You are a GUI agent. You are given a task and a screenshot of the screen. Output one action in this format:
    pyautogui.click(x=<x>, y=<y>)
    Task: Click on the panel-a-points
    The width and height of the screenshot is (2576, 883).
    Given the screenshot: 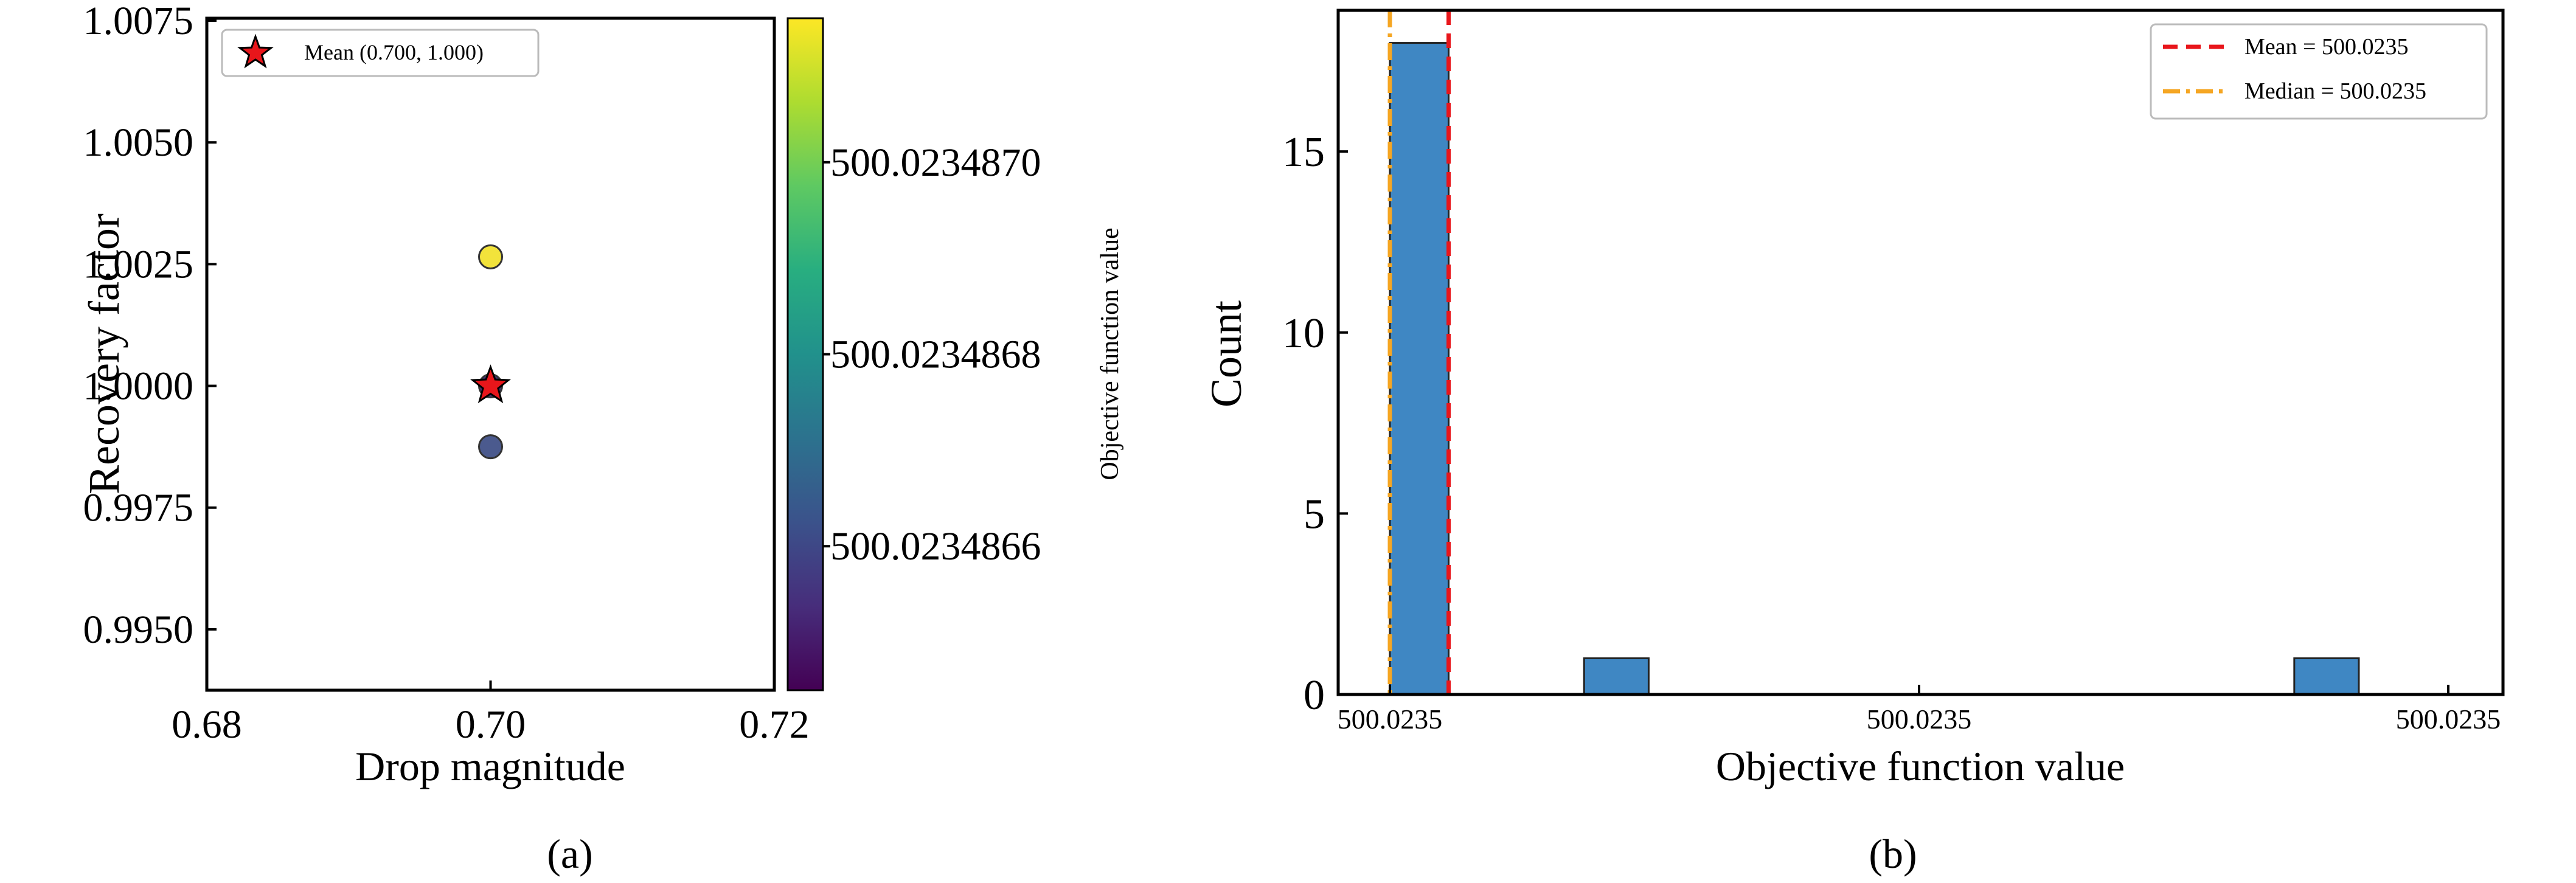 What is the action you would take?
    pyautogui.click(x=491, y=352)
    